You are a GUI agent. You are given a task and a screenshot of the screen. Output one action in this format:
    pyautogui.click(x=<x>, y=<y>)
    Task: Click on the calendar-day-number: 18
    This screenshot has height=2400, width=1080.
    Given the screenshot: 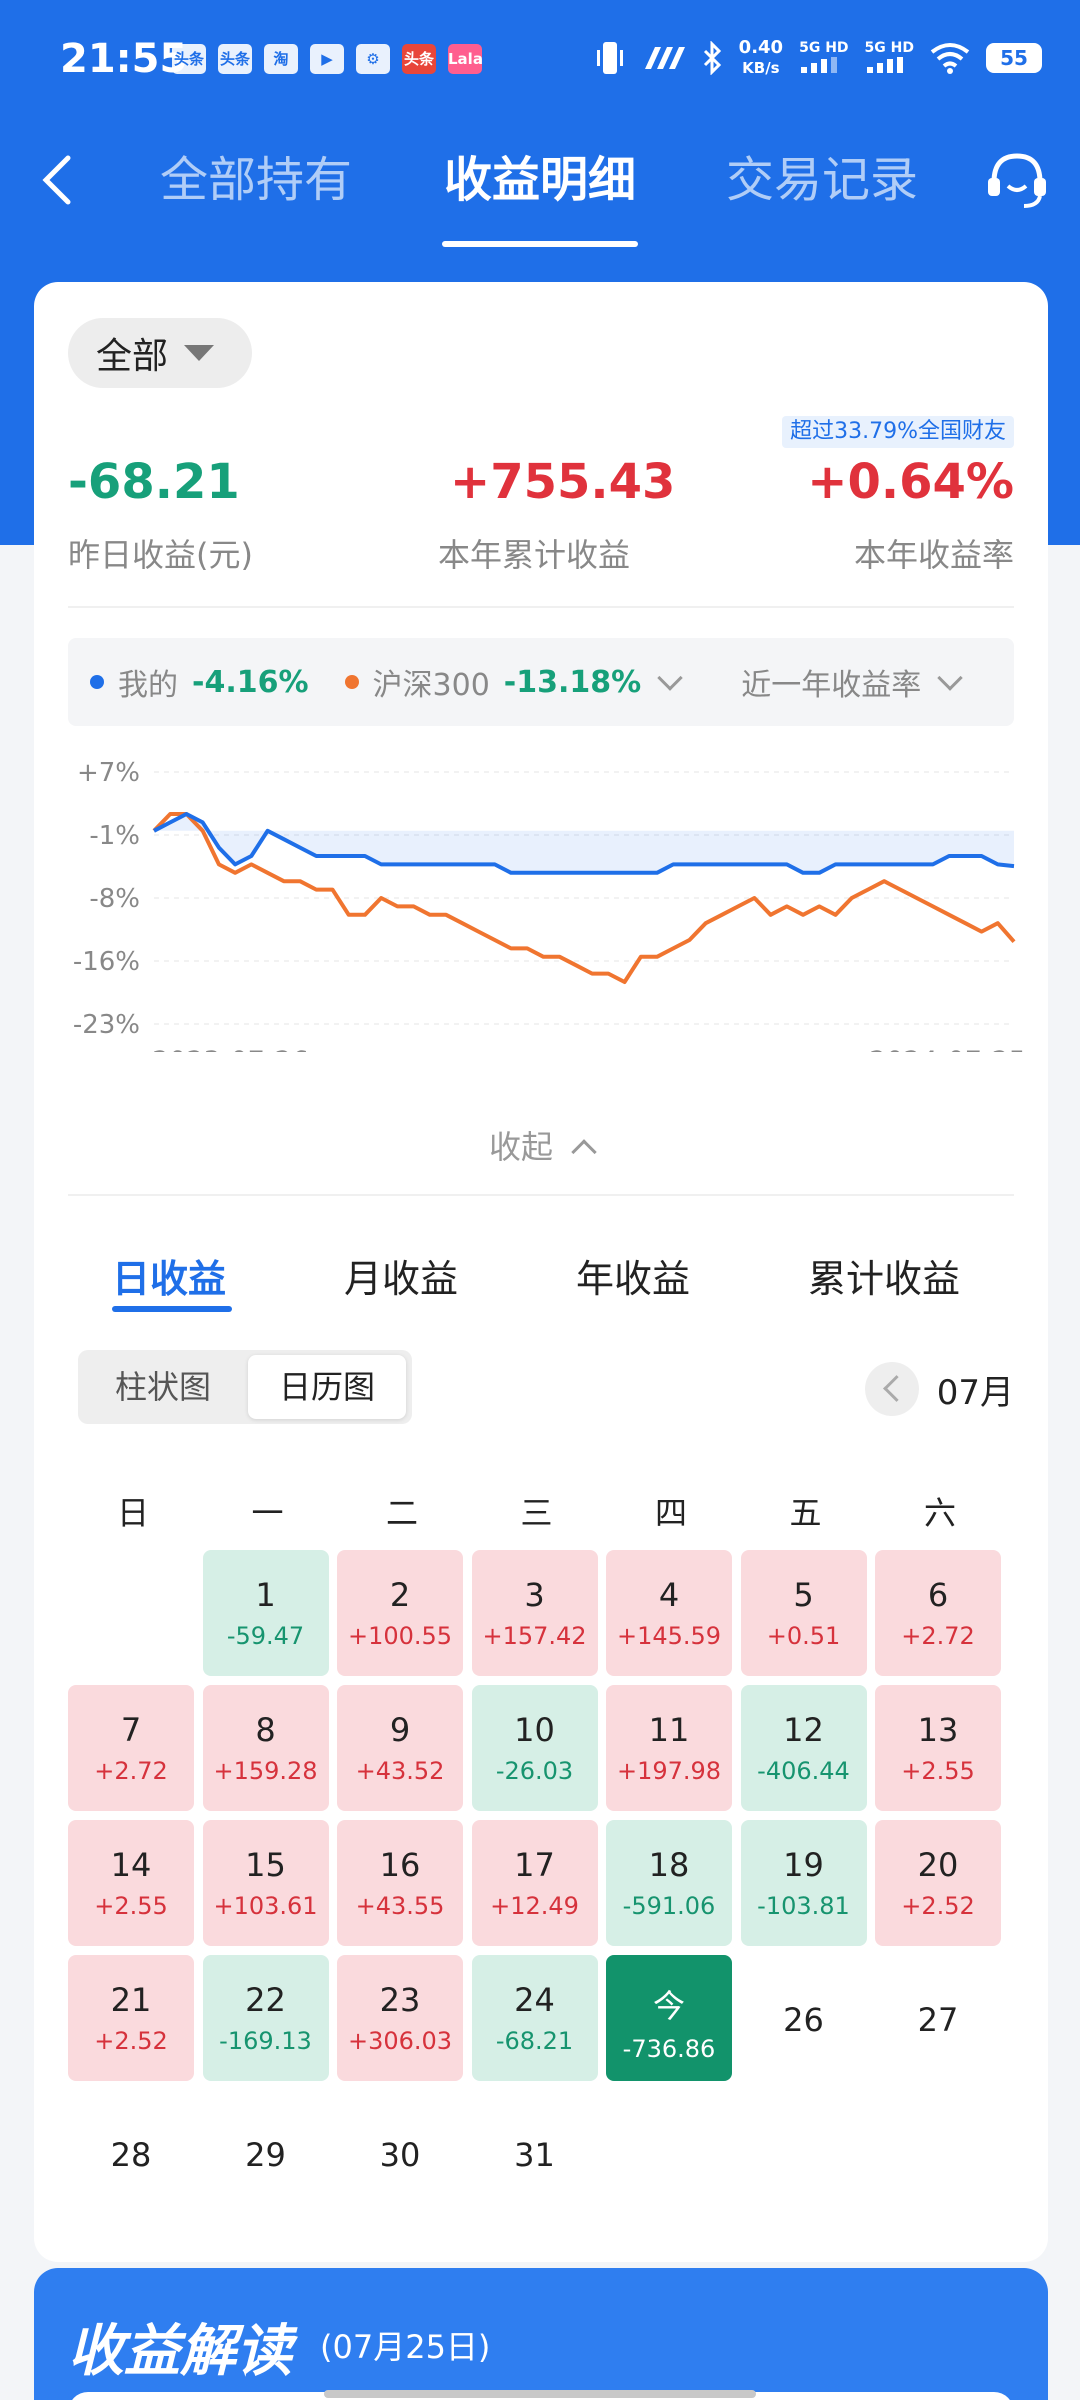 What is the action you would take?
    pyautogui.click(x=669, y=1865)
    